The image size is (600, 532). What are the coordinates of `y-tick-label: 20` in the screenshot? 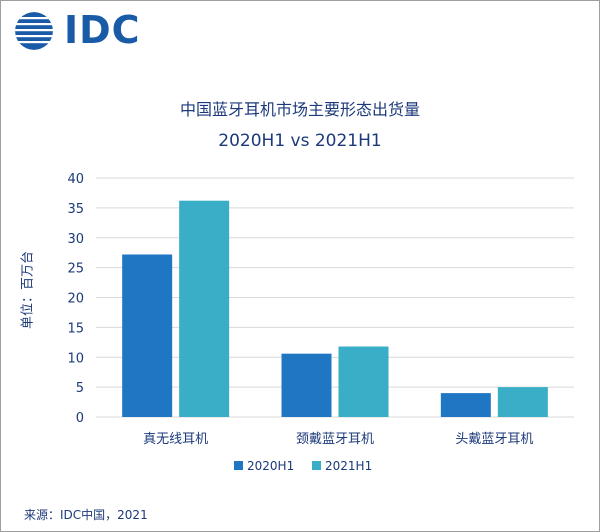 It's located at (75, 299).